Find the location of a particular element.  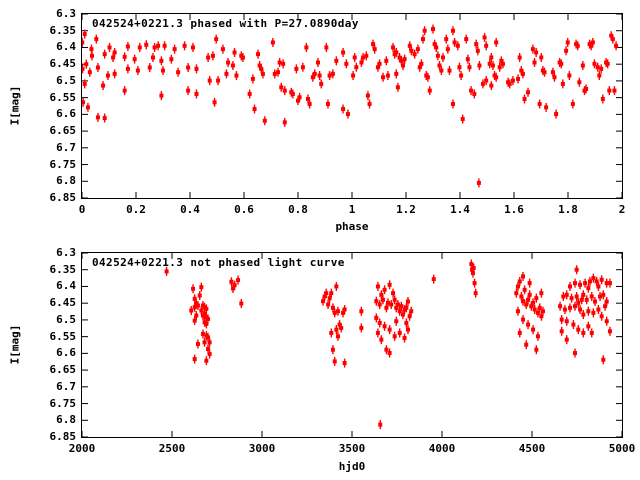

x-tick-label: 1.8 is located at coordinates (568, 209).